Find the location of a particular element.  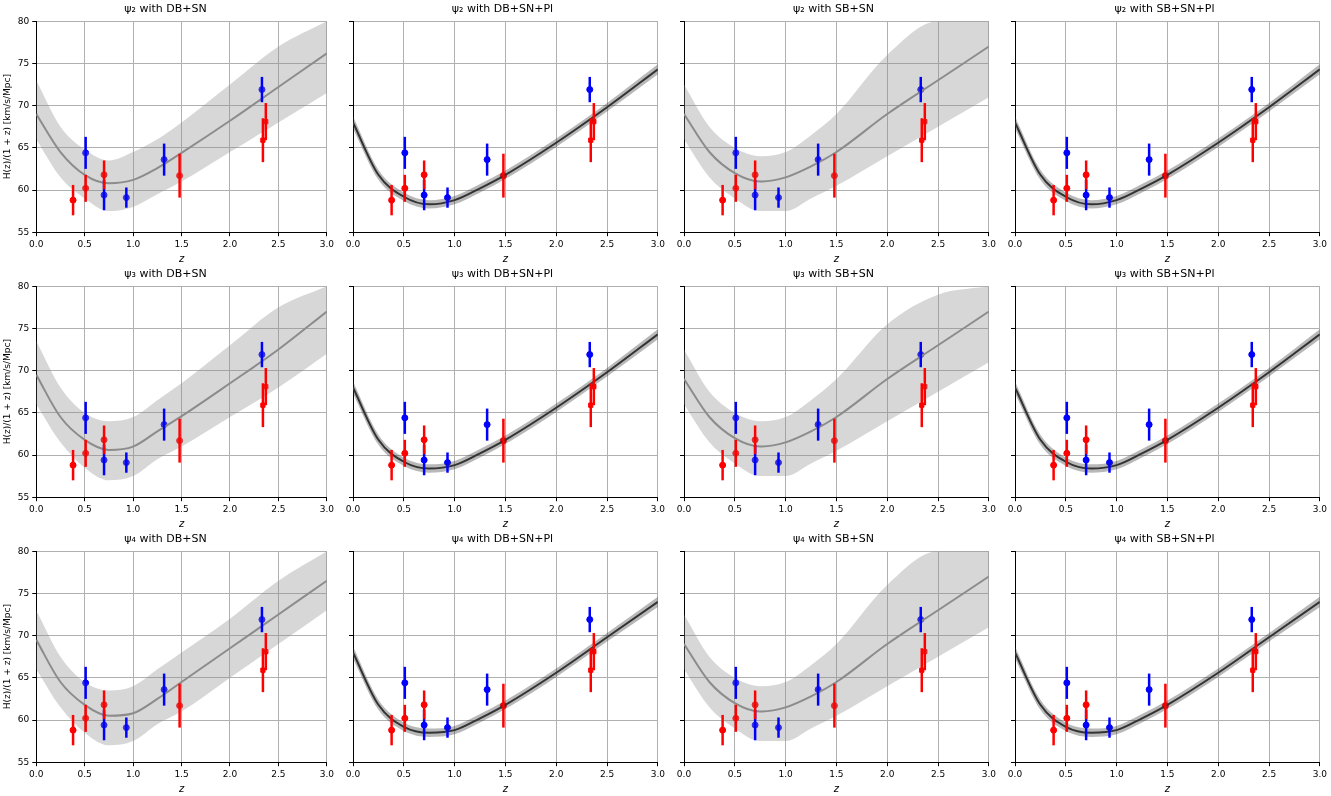

chart-title: ψ₄ with DB+SN is located at coordinates (165, 539).